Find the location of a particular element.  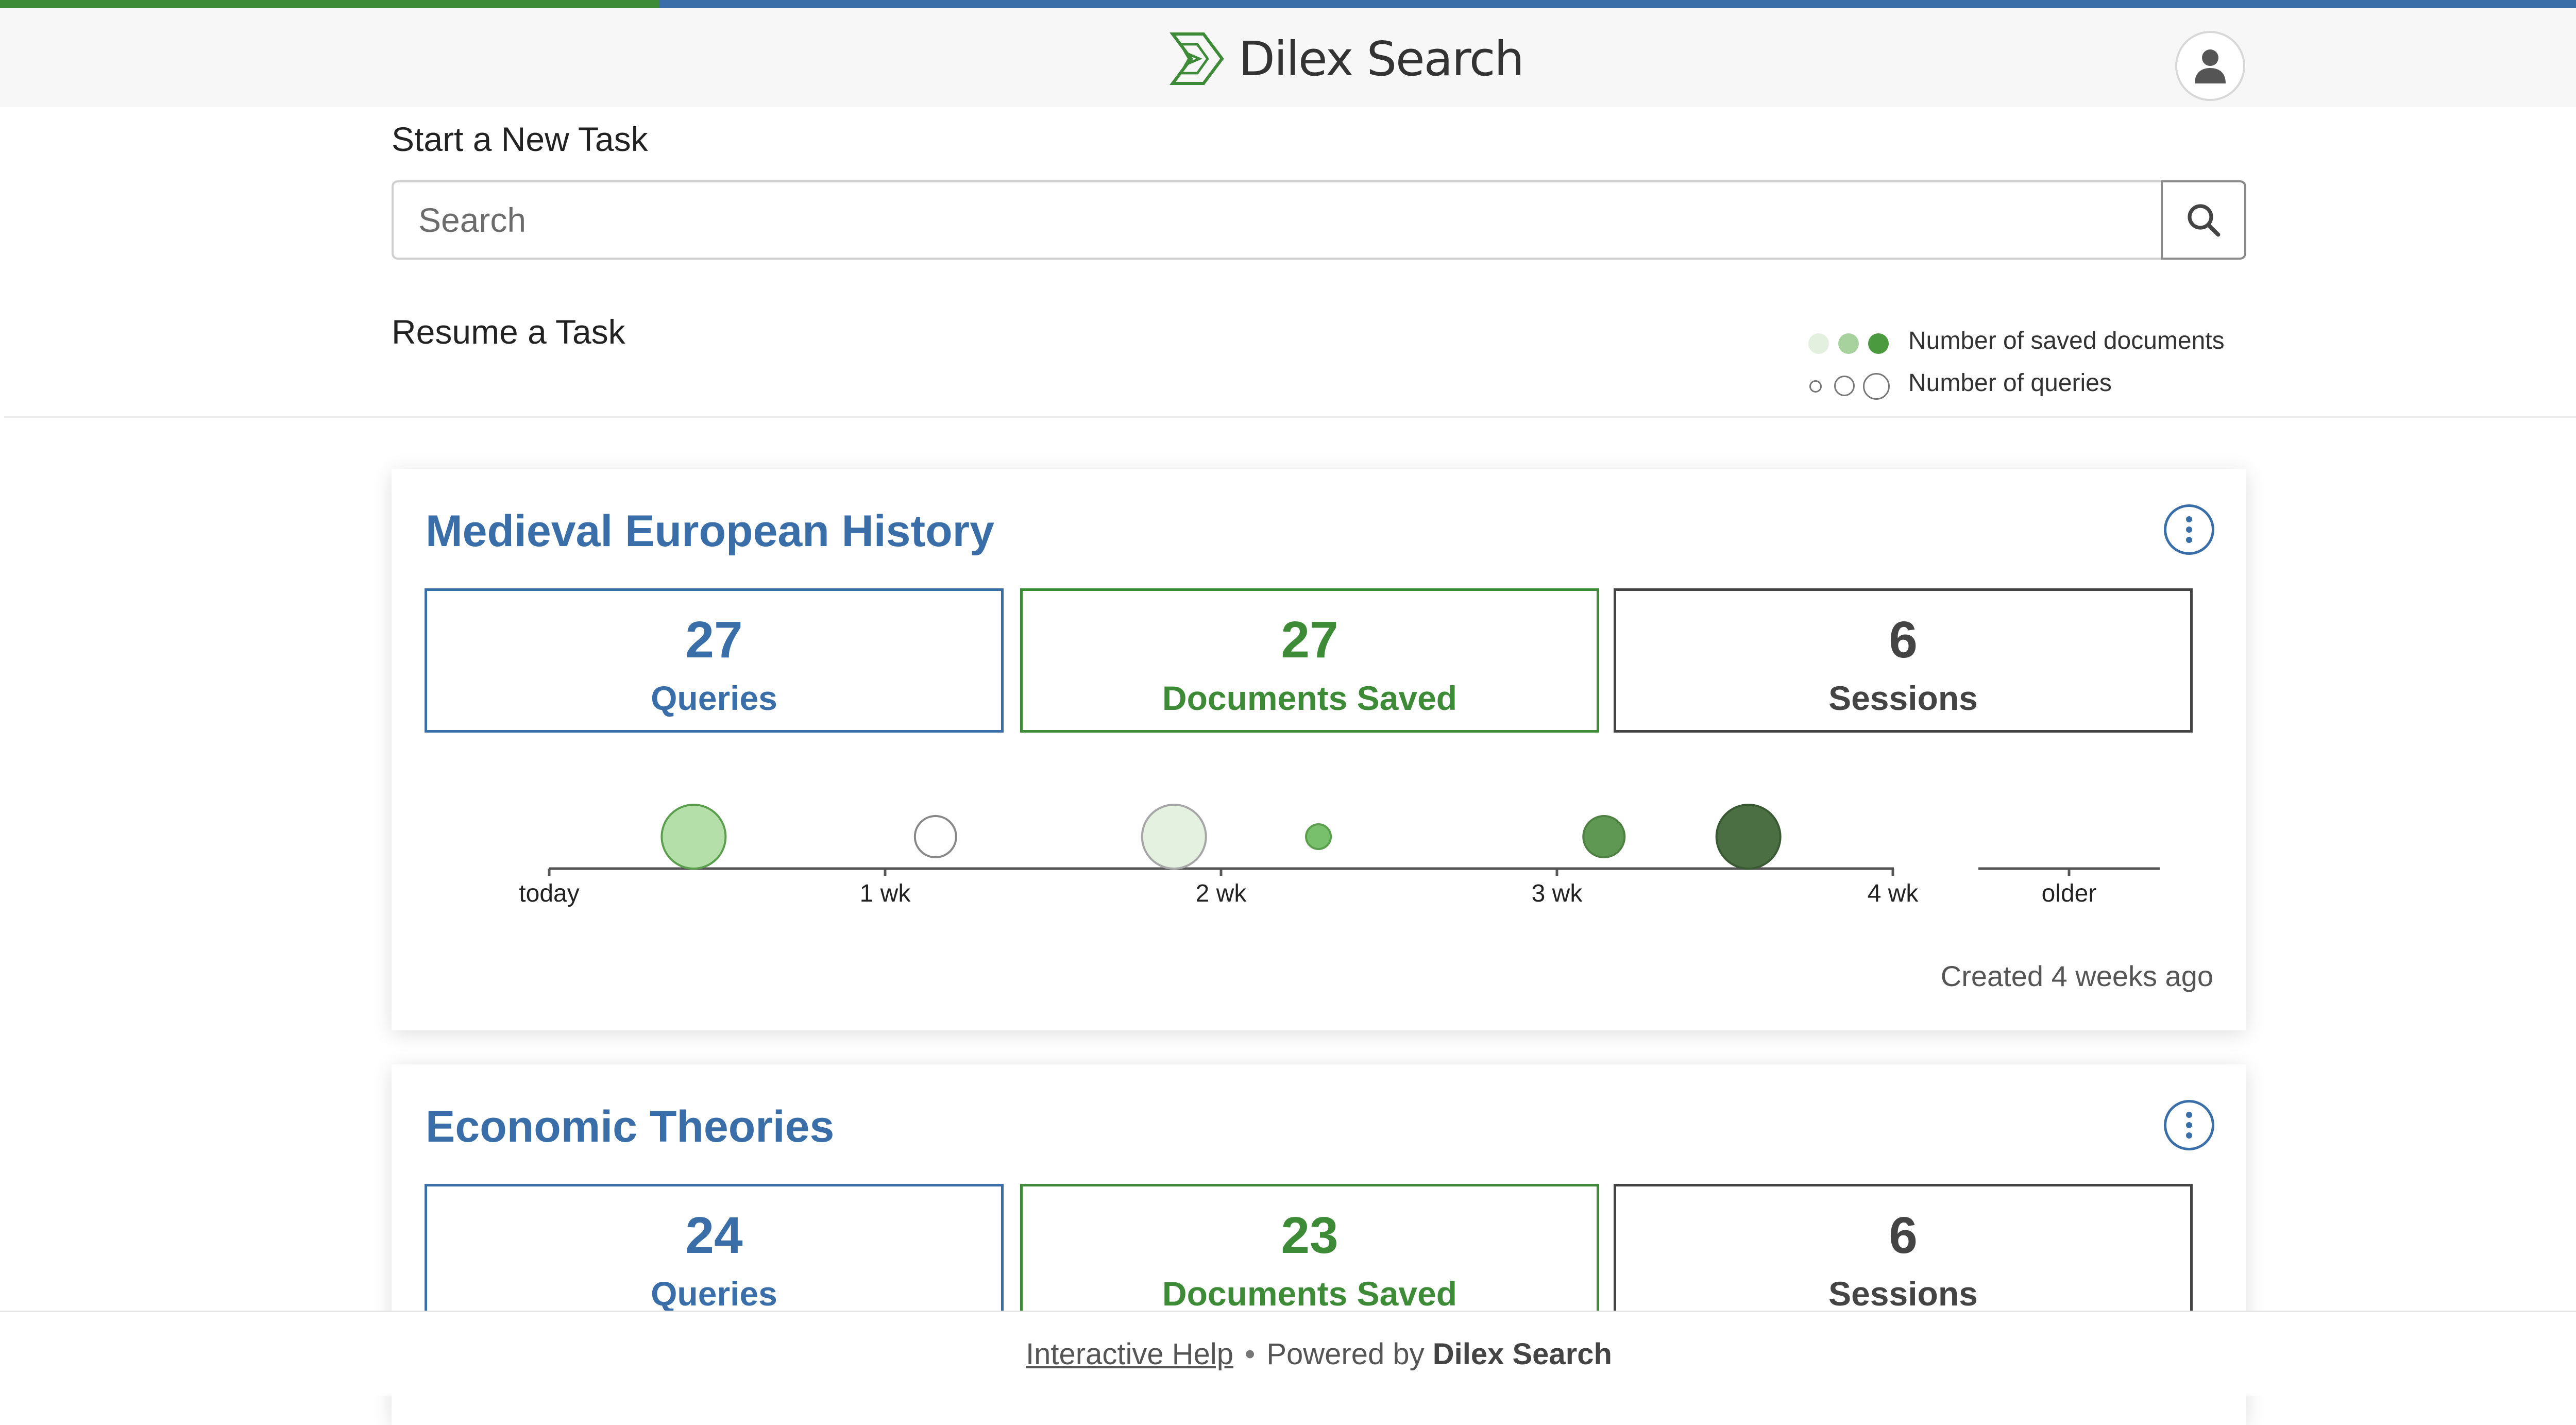

brand-logo: Dilex Search is located at coordinates (1346, 59).